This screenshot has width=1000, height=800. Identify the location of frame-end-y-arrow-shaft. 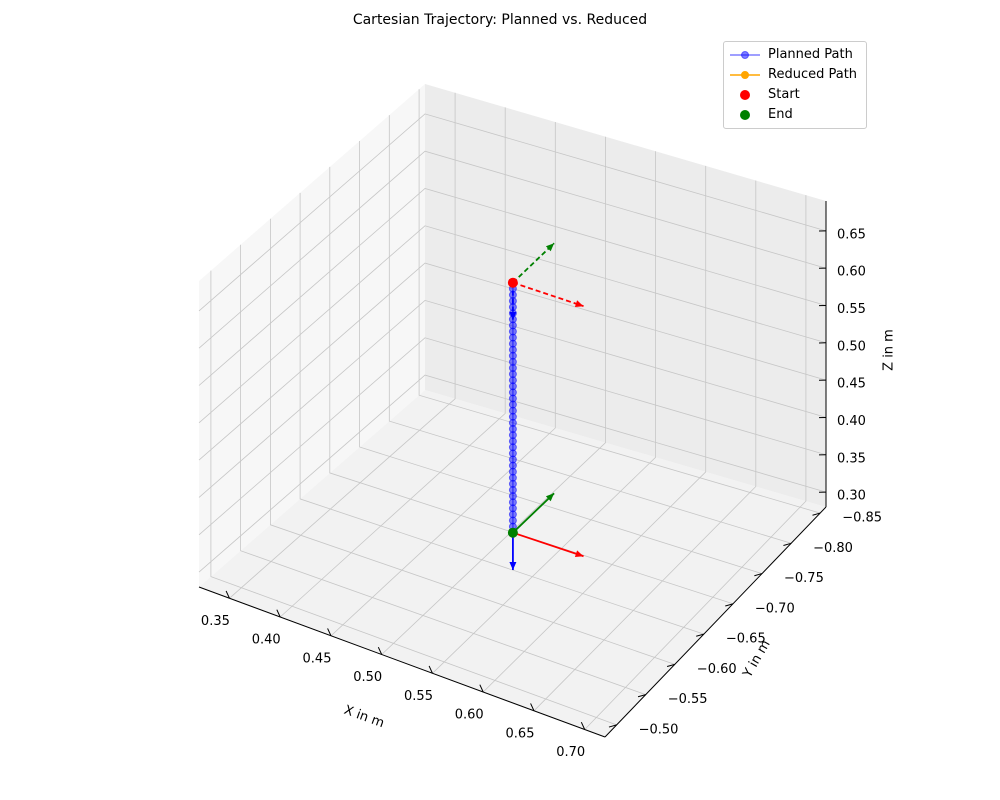
(533, 513).